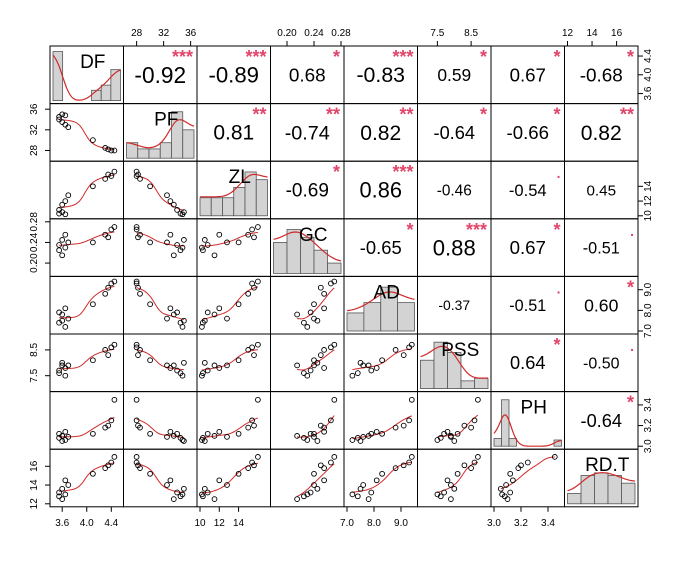 Image resolution: width=700 pixels, height=565 pixels. I want to click on corr-value-pf-pss: -0.64, so click(454, 133).